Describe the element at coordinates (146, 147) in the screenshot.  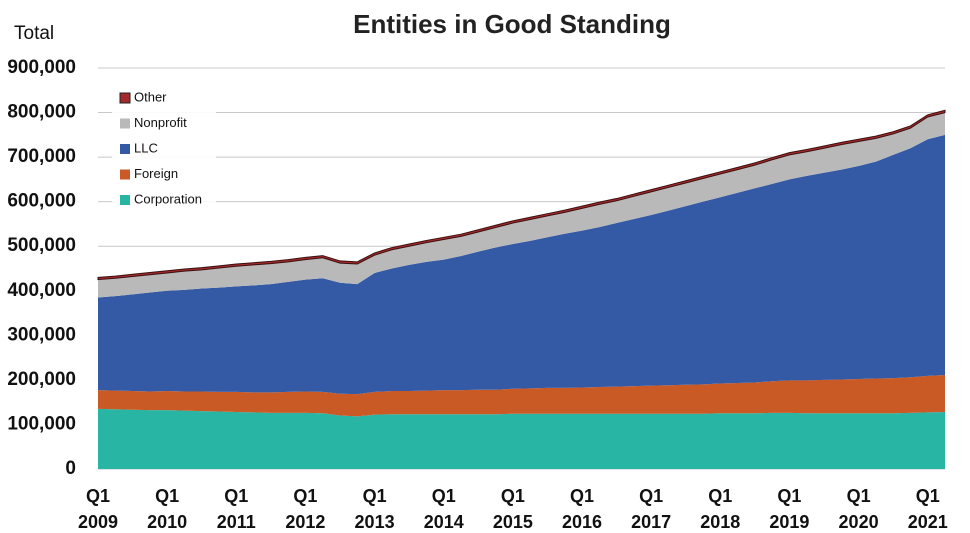
I see `legend-label: LLC` at that location.